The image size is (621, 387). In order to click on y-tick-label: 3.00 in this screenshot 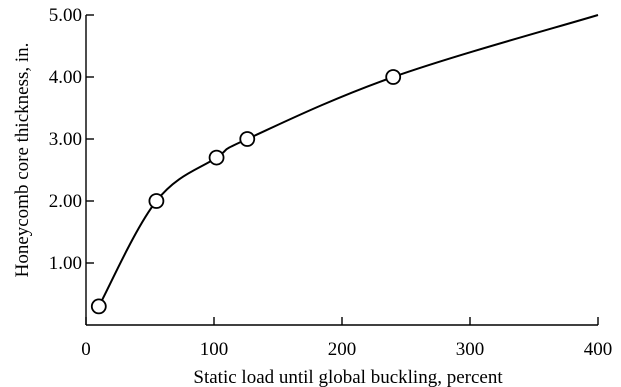, I will do `click(65, 139)`.